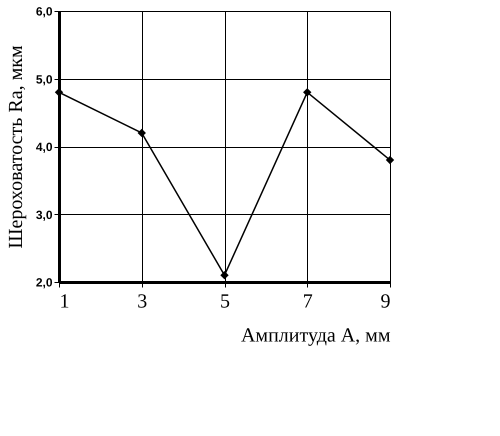  What do you see at coordinates (44, 215) in the screenshot?
I see `y-tick-label: 3,0` at bounding box center [44, 215].